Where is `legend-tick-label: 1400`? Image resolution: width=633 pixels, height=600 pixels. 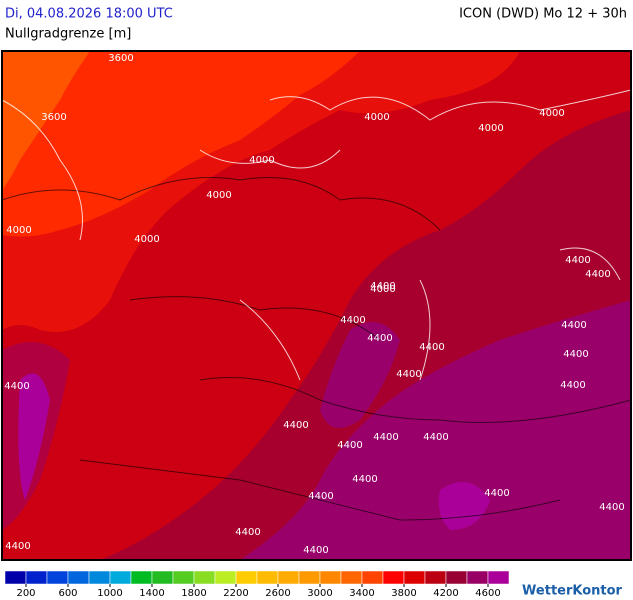 legend-tick-label: 1400 is located at coordinates (151, 593).